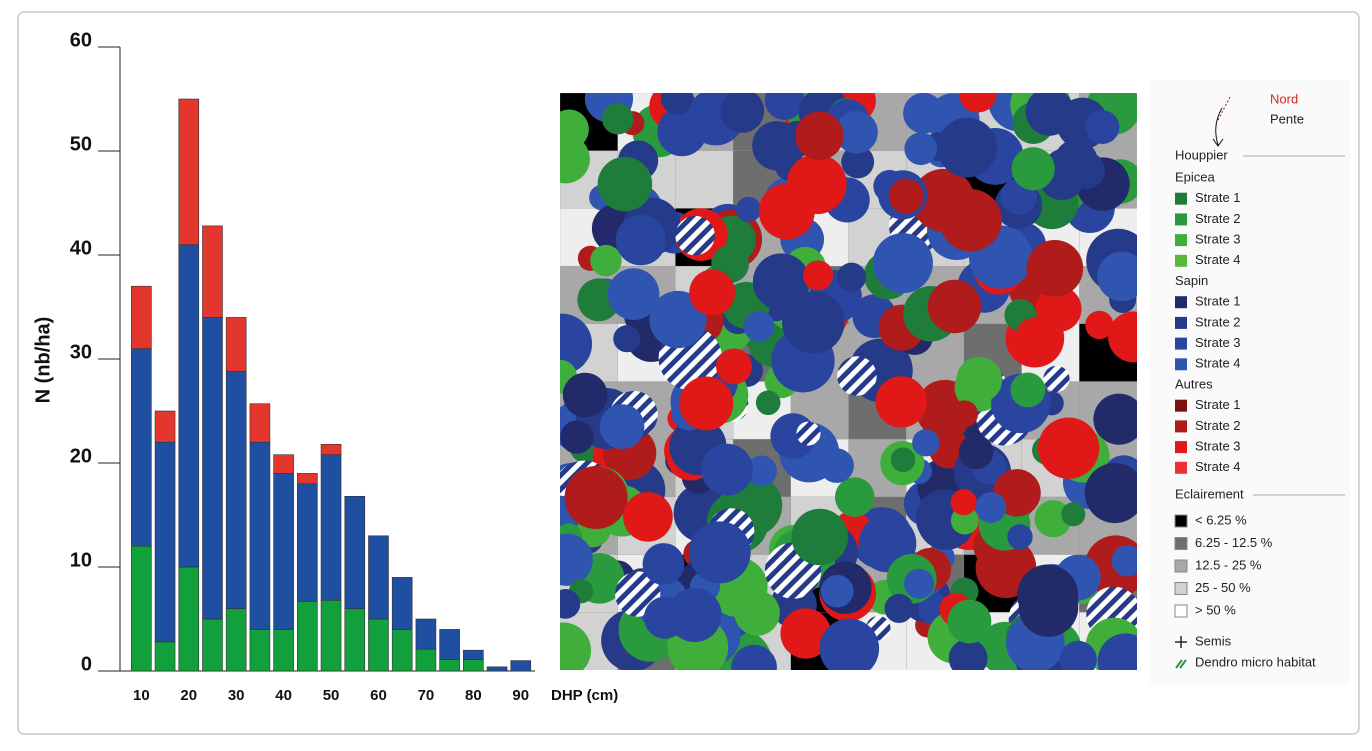 Image resolution: width=1372 pixels, height=751 pixels. I want to click on y-axis-label: N (nb/ha), so click(43, 360).